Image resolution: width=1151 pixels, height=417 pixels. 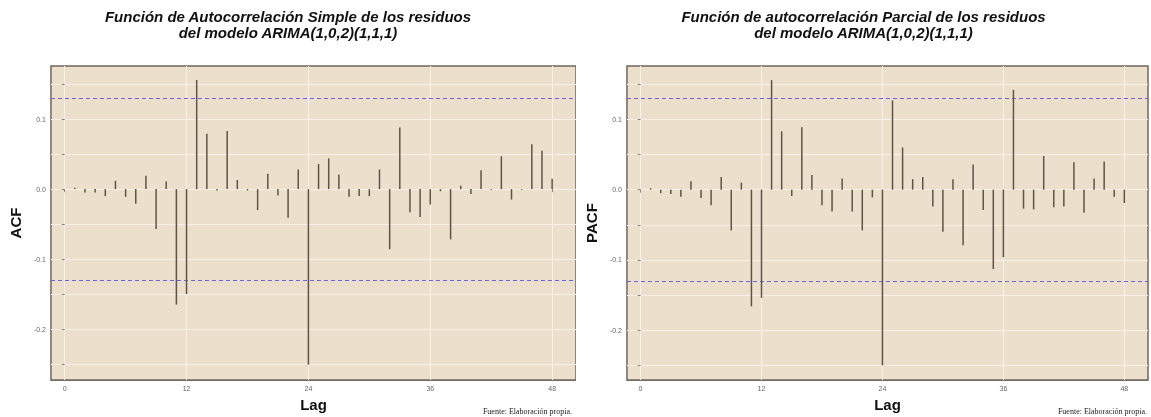 I want to click on chart-title: Función de Autocorrelación Simple de los residuos del modelo ARIMA(1,0,2)(1,1,1), so click(x=288, y=24).